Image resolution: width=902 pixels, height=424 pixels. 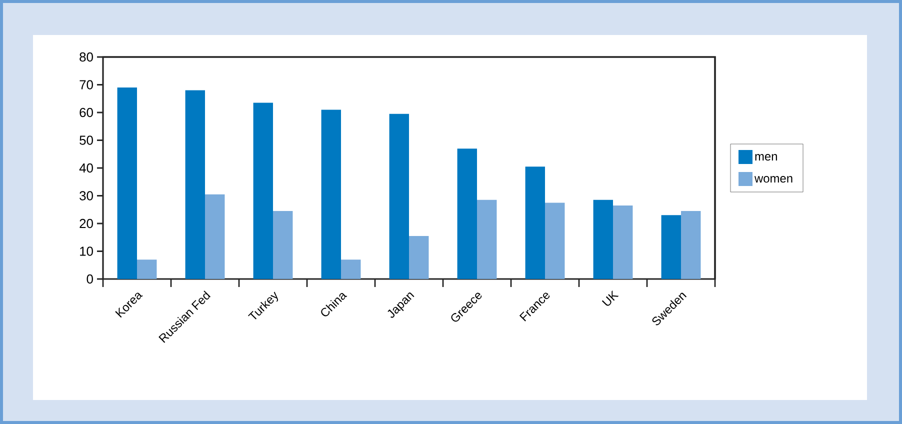 I want to click on y-tick-label: 40, so click(x=86, y=168).